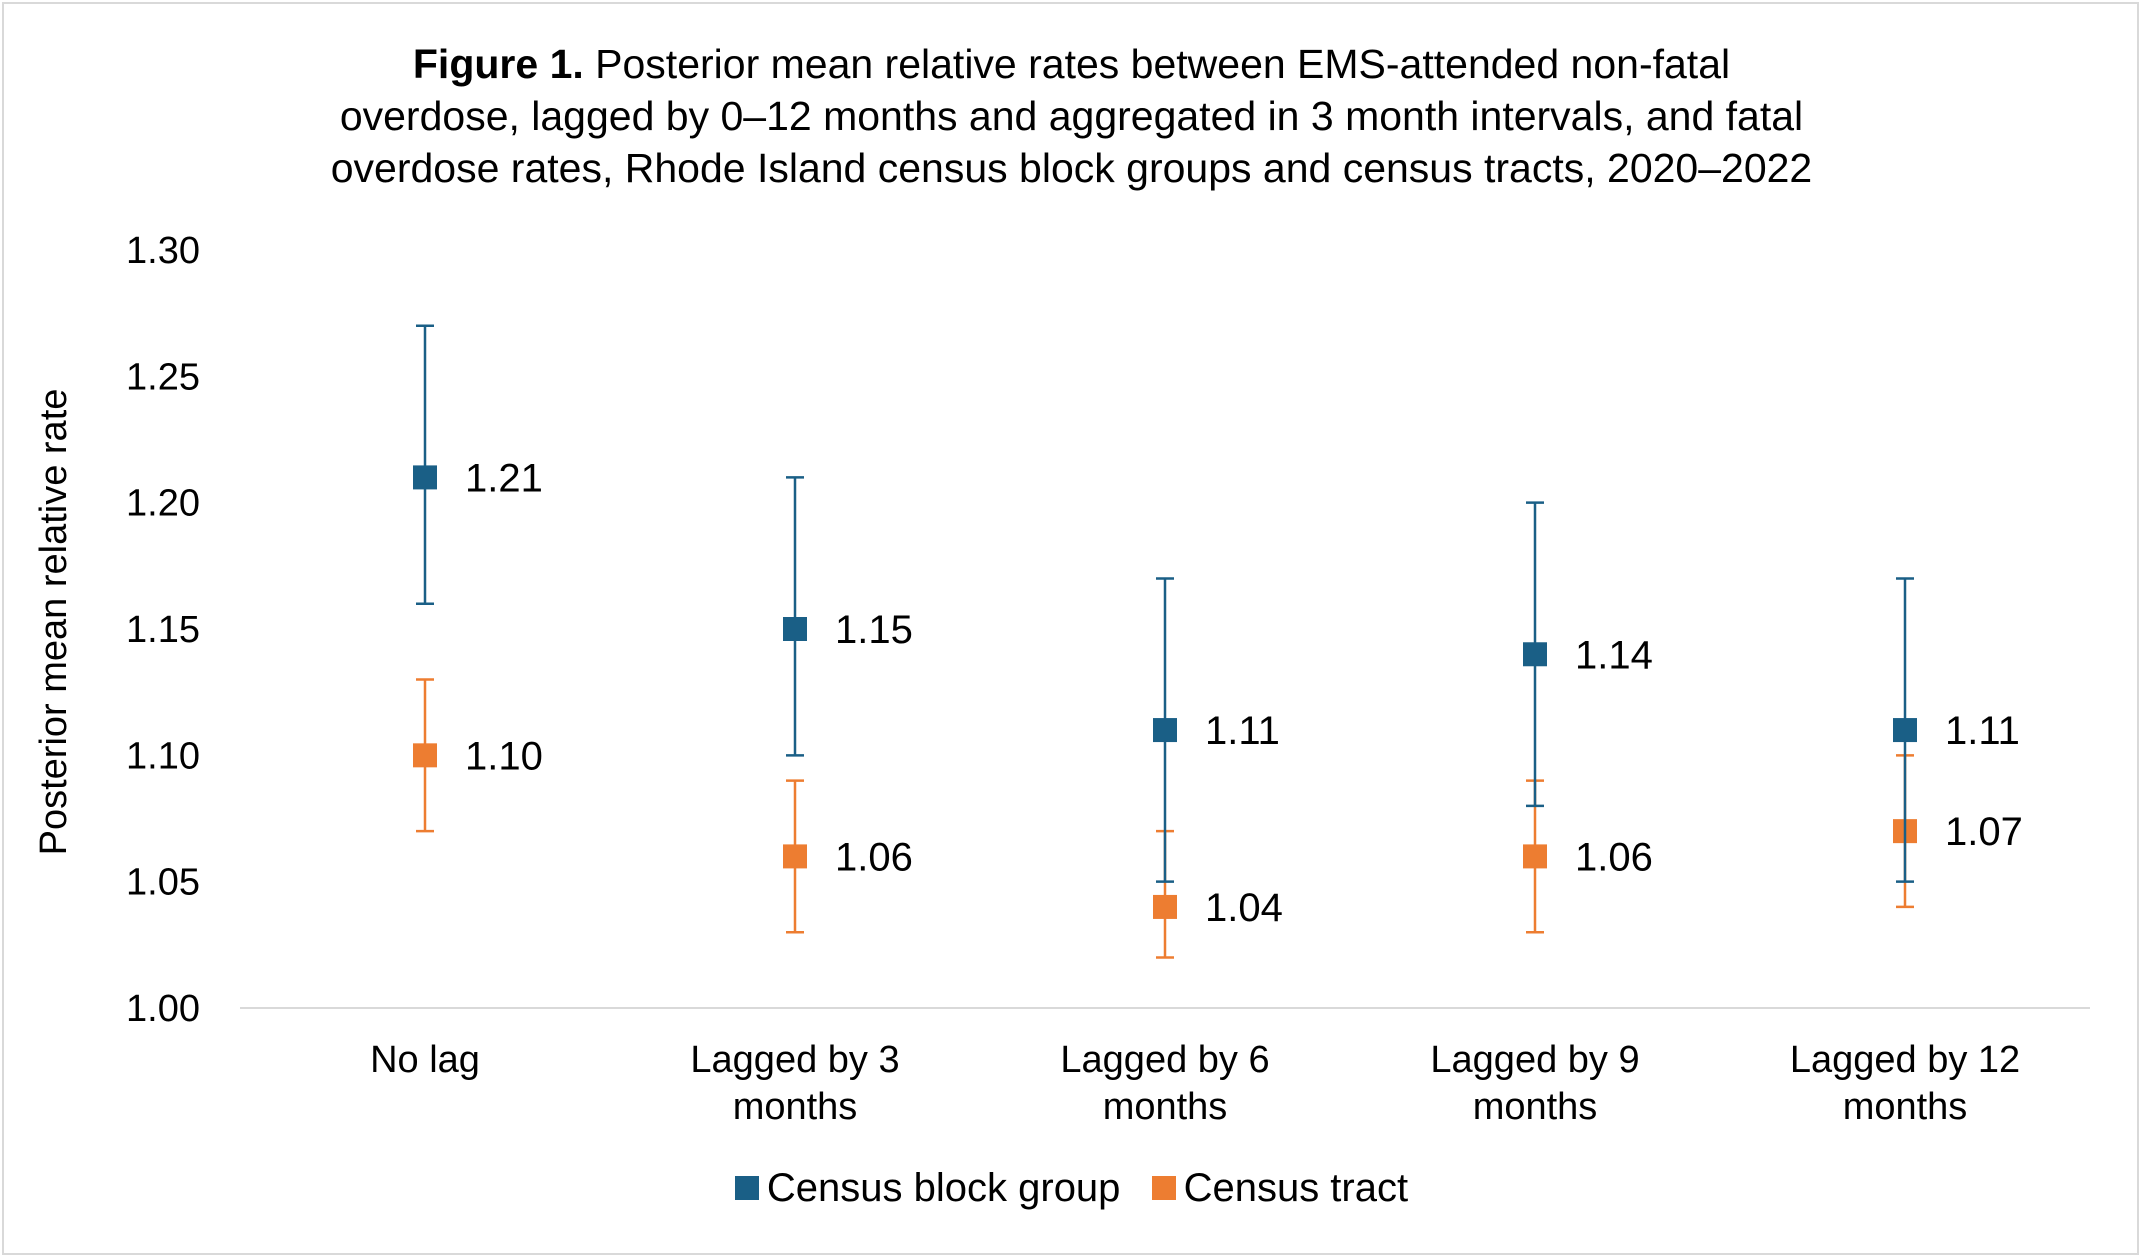 Image resolution: width=2143 pixels, height=1259 pixels. I want to click on legend-label-tract: Census tract, so click(1296, 1187).